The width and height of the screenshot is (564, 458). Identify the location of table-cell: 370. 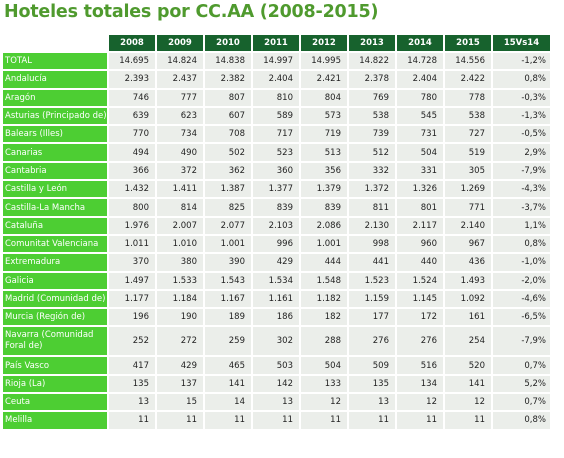
(132, 262).